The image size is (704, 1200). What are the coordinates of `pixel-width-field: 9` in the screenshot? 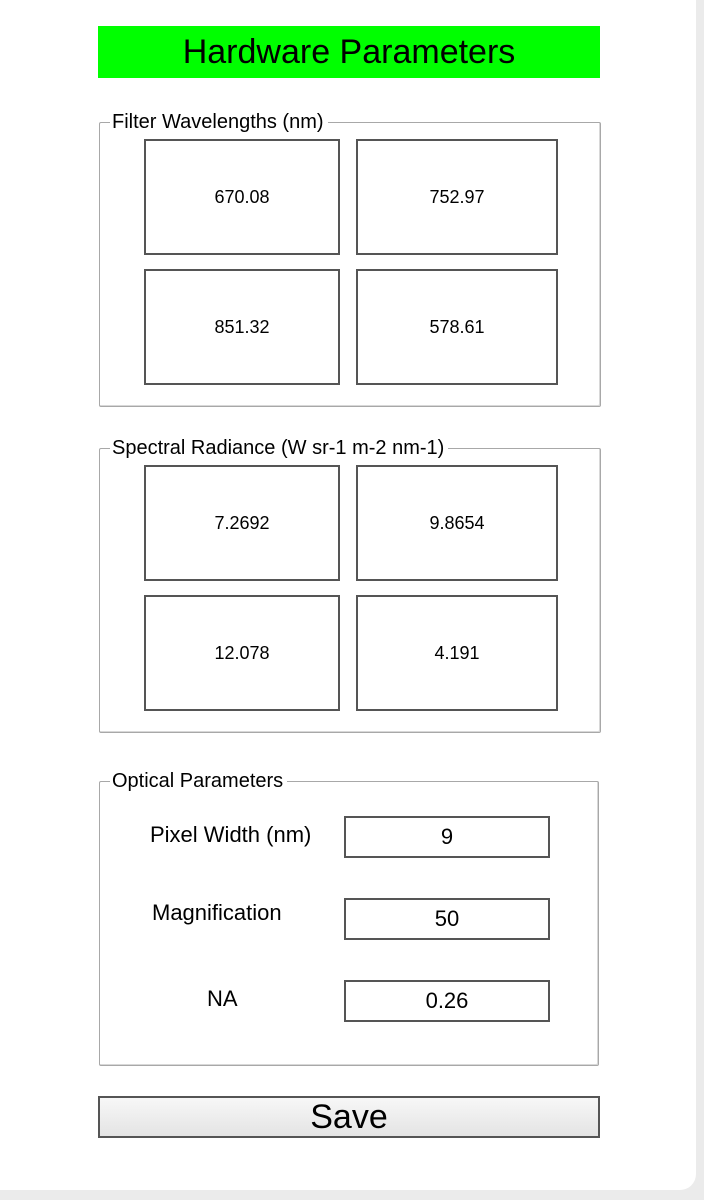 It's located at (447, 837).